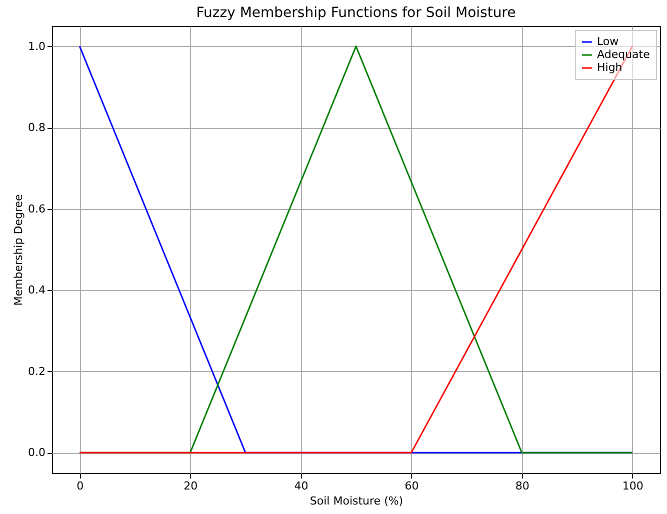 The image size is (667, 514). Describe the element at coordinates (623, 54) in the screenshot. I see `legend-label: Adequate` at that location.